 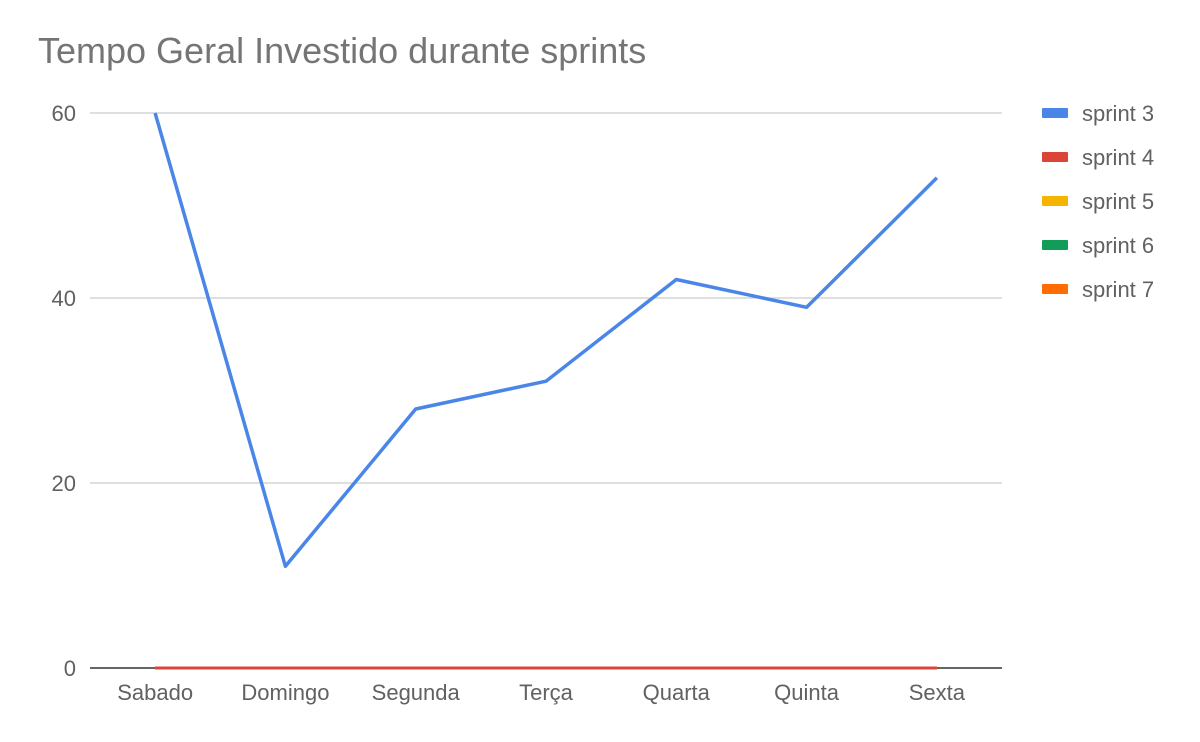 I want to click on x-tick-label: Quarta, so click(x=677, y=692).